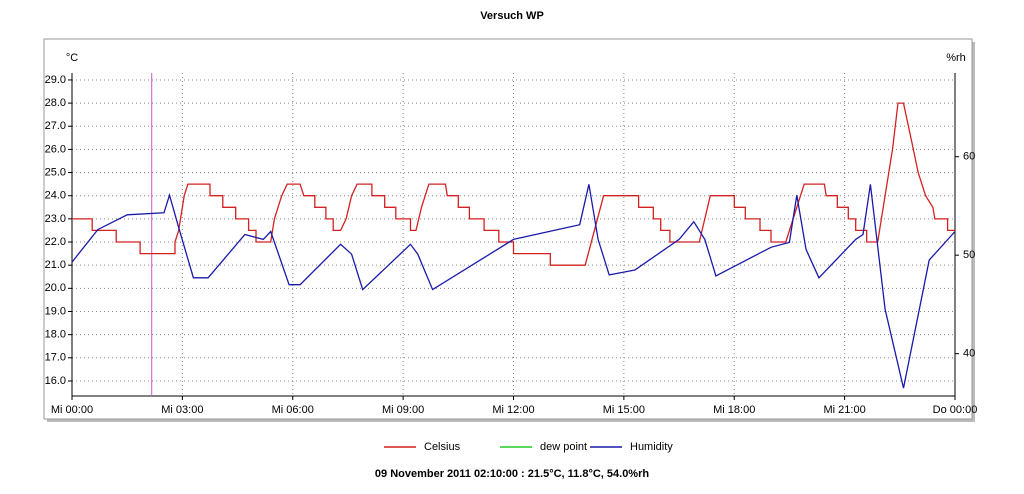 The height and width of the screenshot is (494, 1024). What do you see at coordinates (72, 58) in the screenshot?
I see `y-axis-label: °C` at bounding box center [72, 58].